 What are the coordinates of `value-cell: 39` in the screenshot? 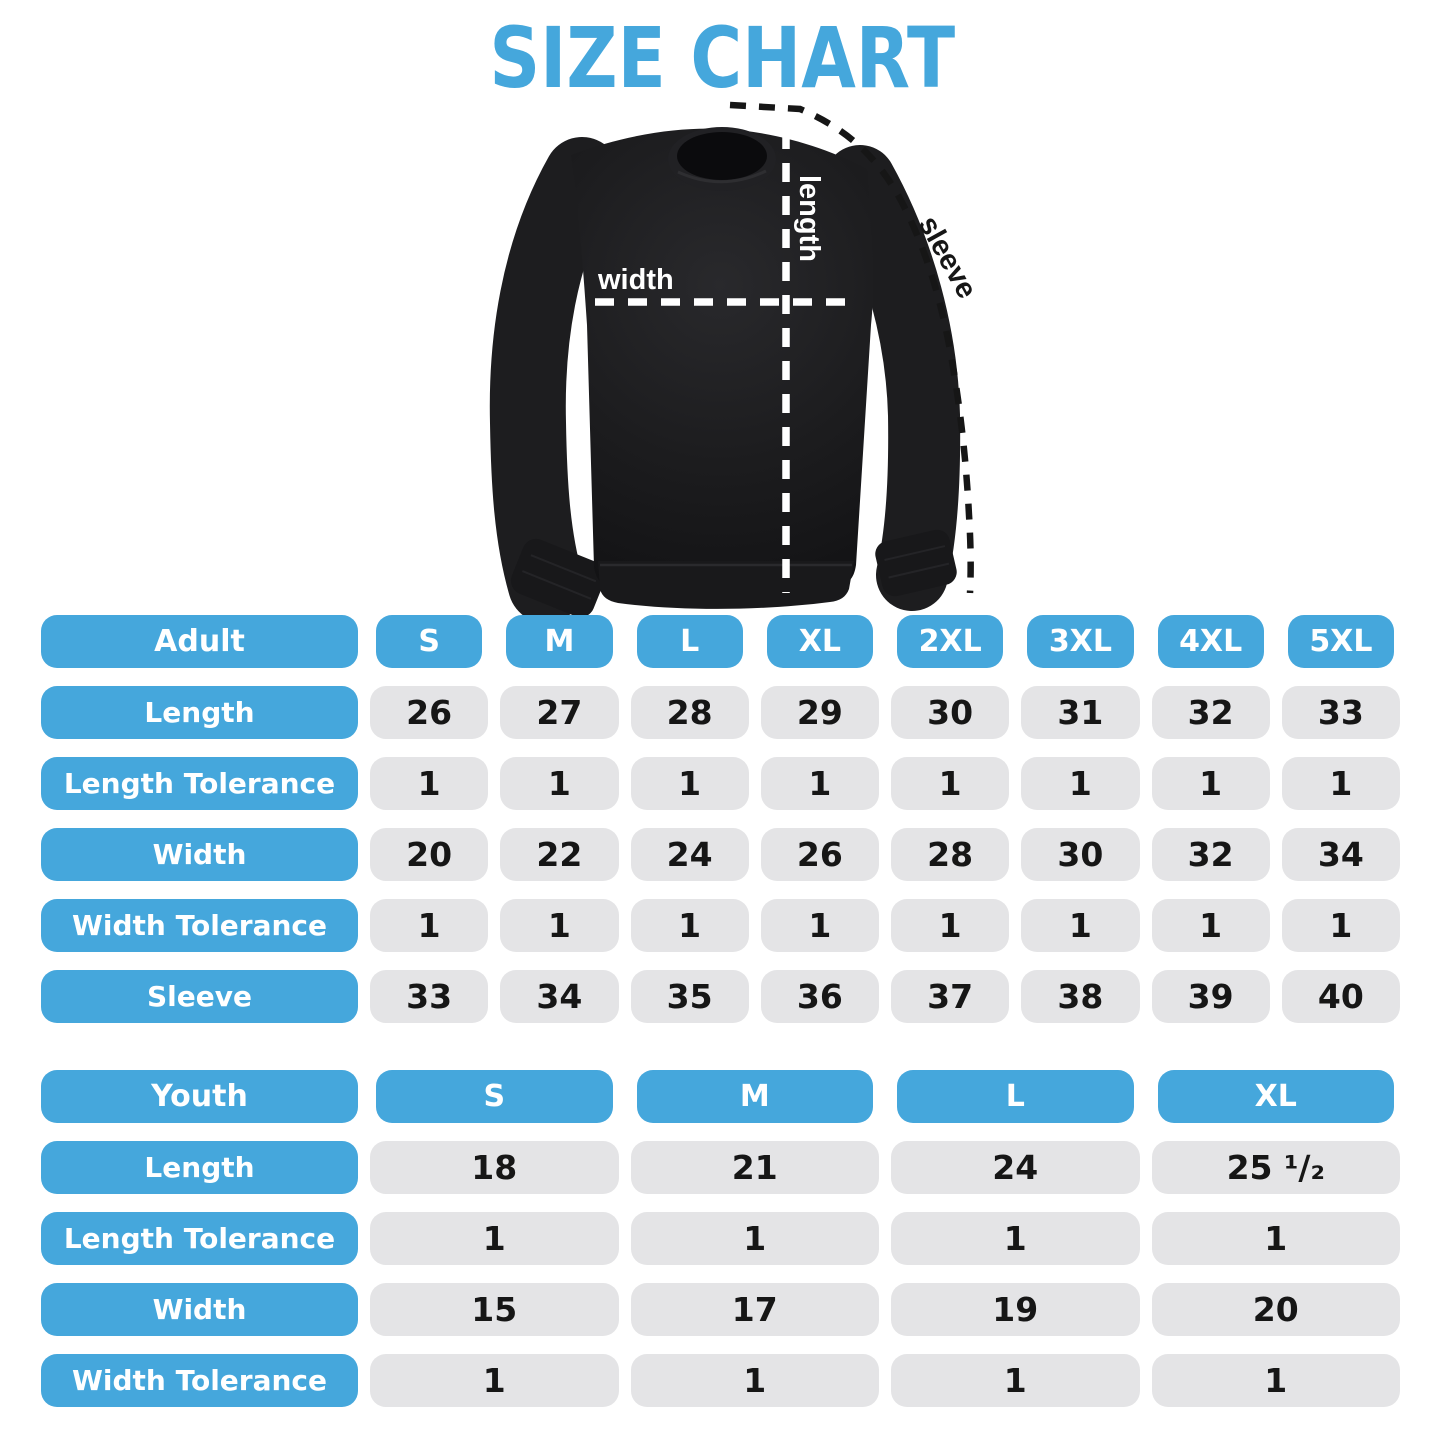 It's located at (1210, 996).